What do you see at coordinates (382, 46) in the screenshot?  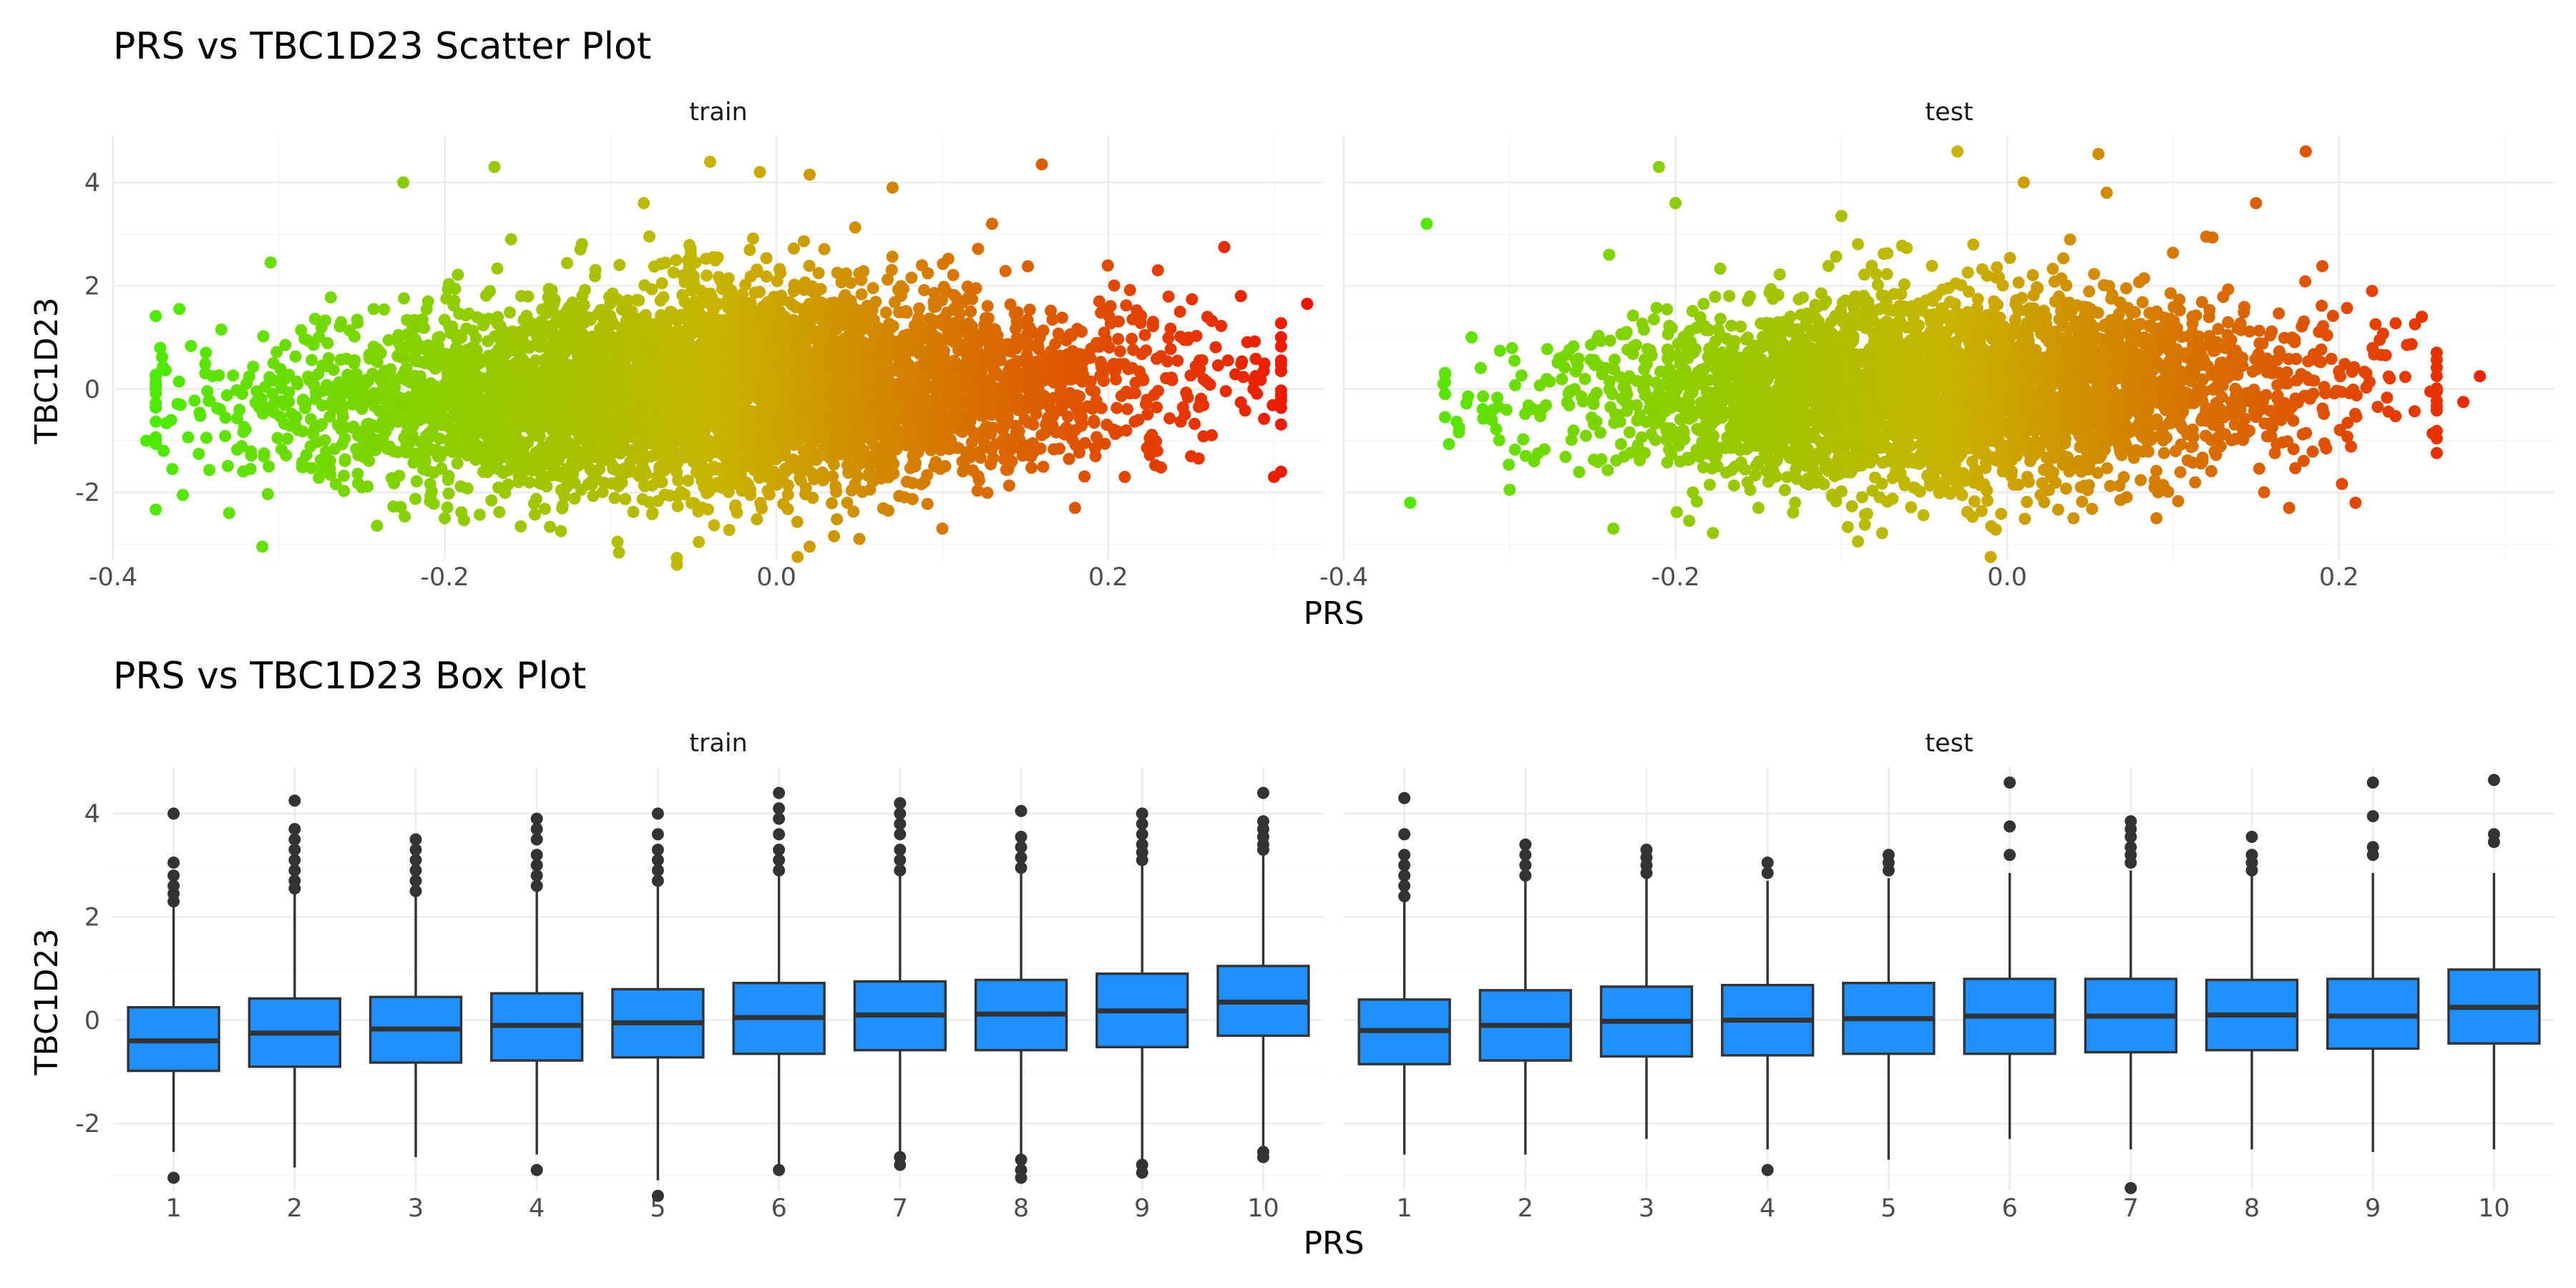 I see `scatter-title: PRS vs TBC1D23 Scatter Plot` at bounding box center [382, 46].